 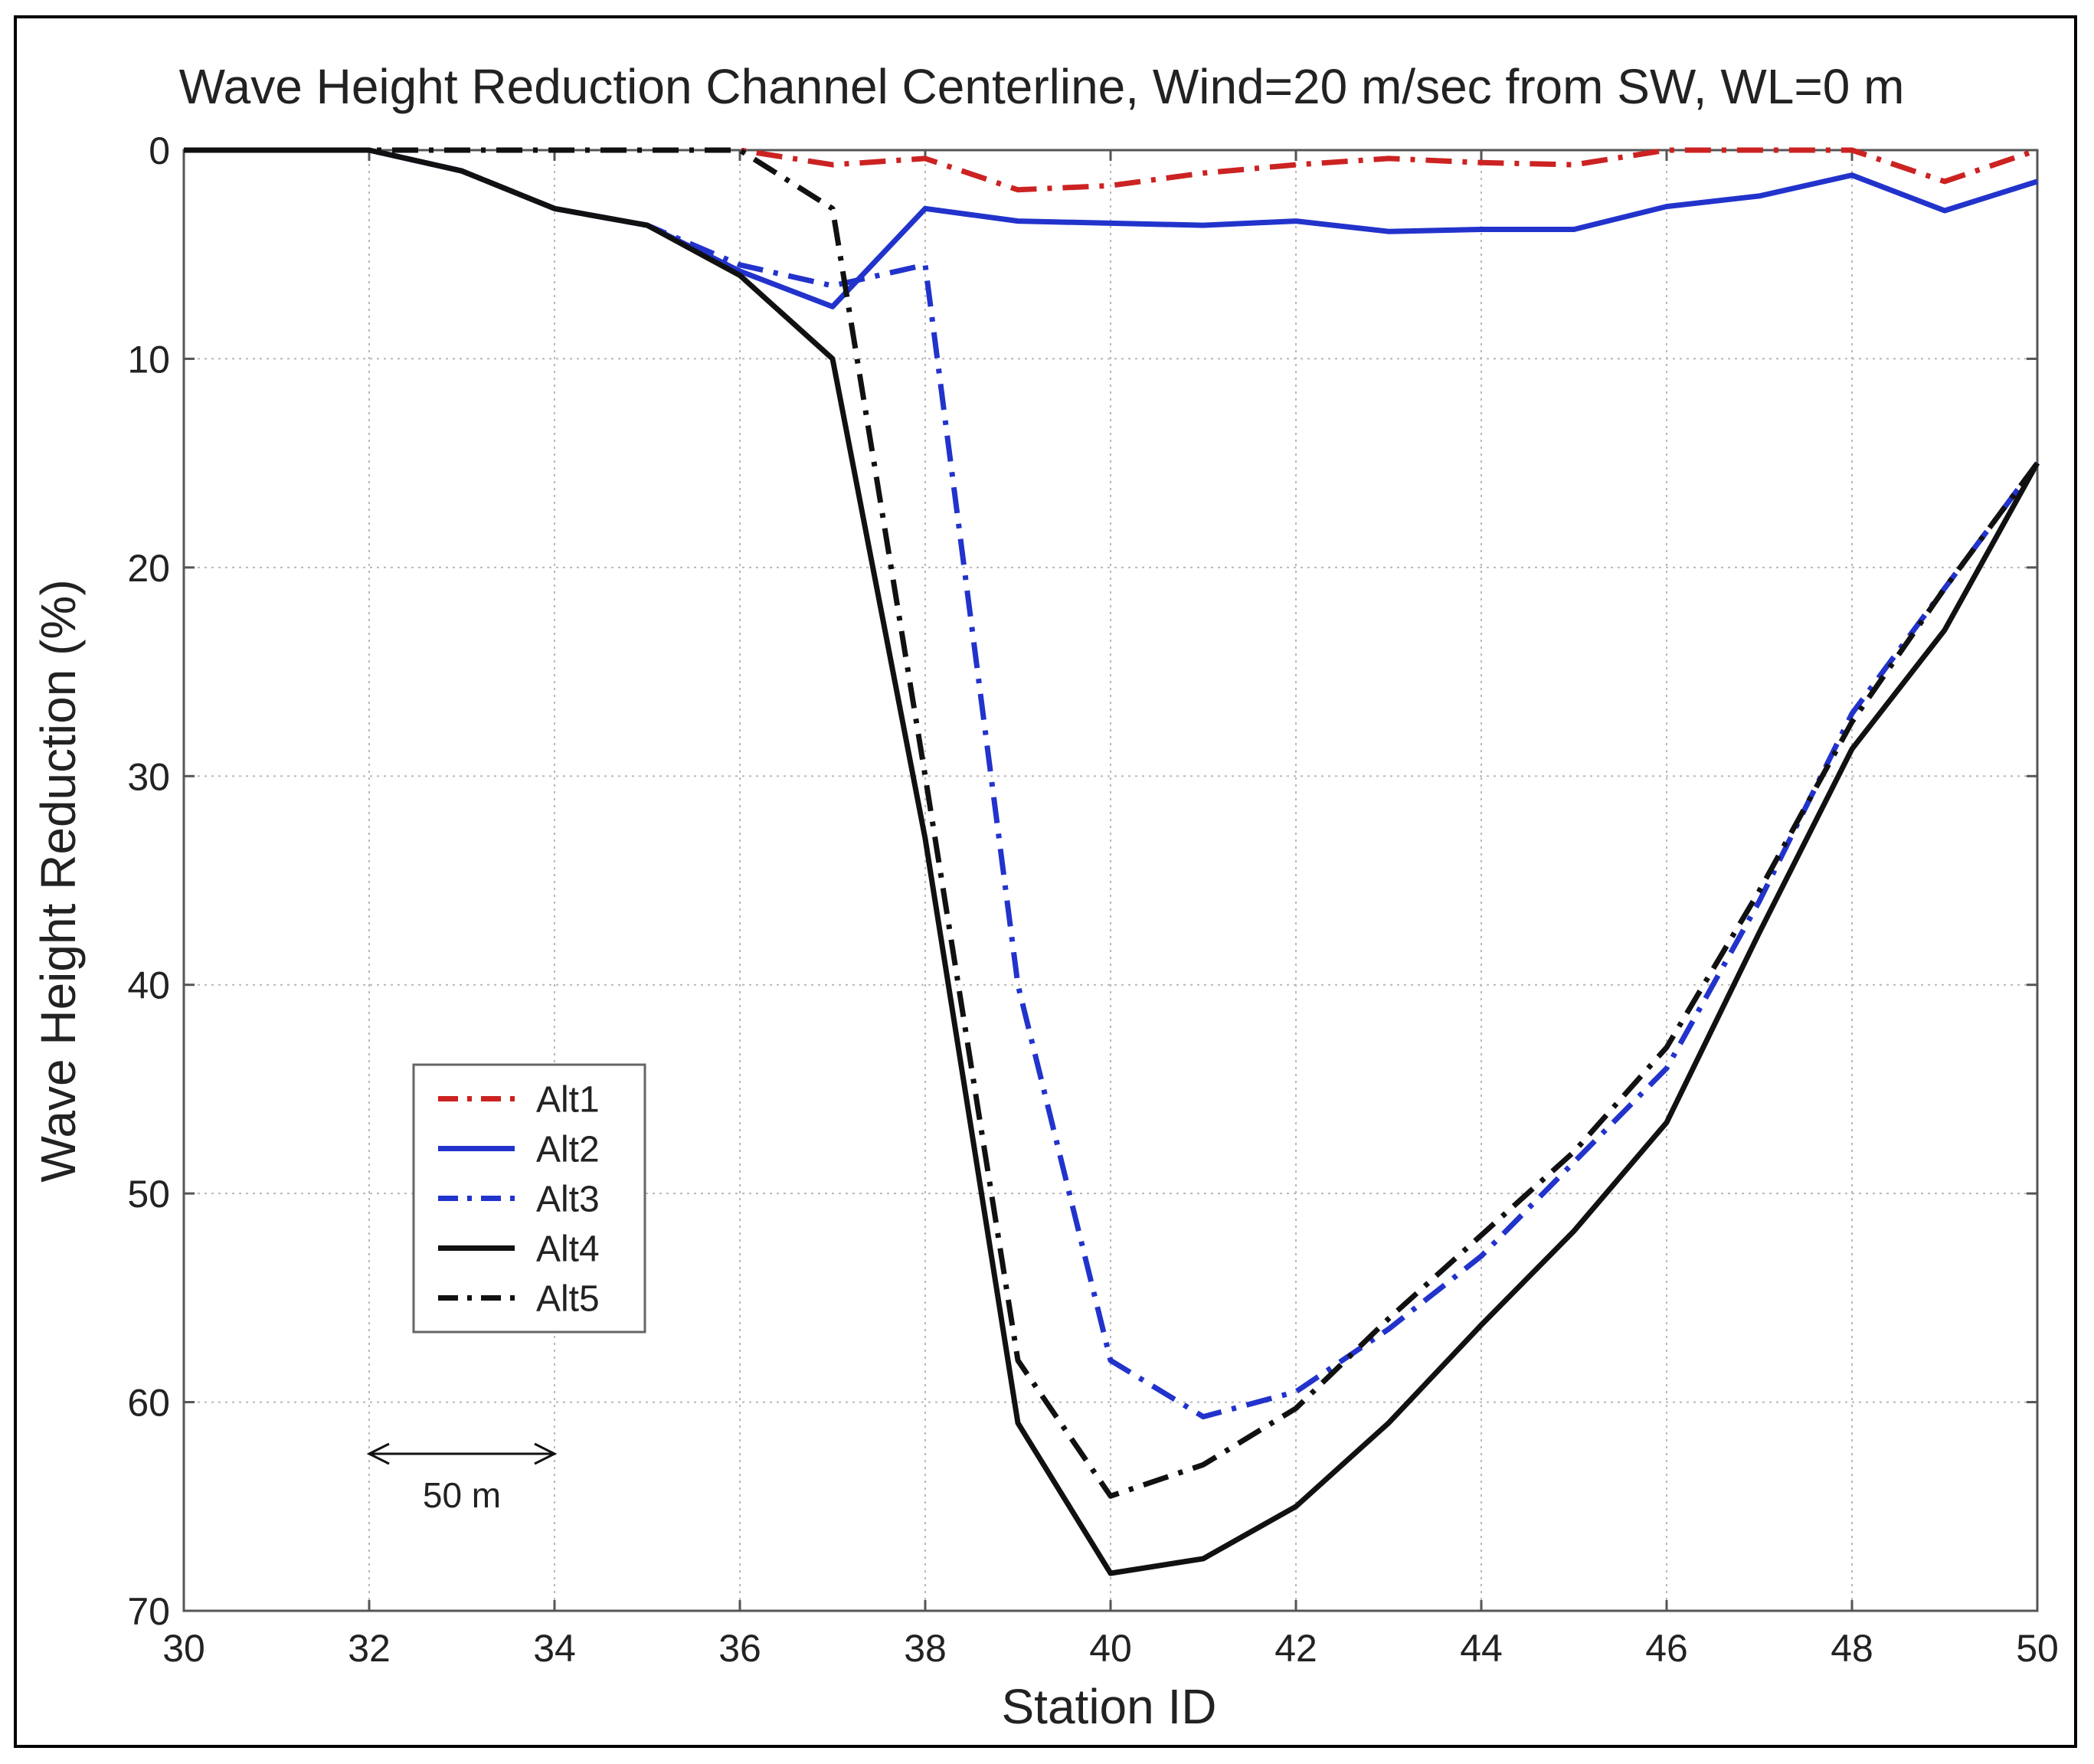 I want to click on x-axis-label: Station ID, so click(x=1108, y=1706).